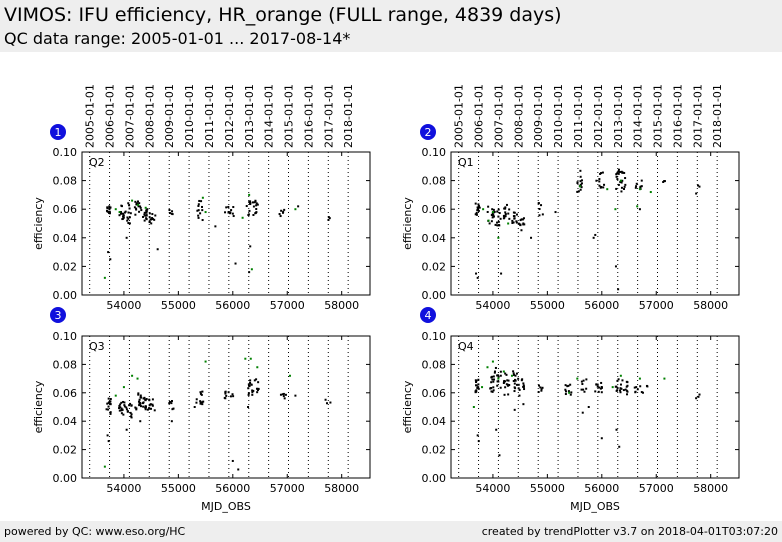  Describe the element at coordinates (58, 315) in the screenshot. I see `panel-number-badge` at that location.